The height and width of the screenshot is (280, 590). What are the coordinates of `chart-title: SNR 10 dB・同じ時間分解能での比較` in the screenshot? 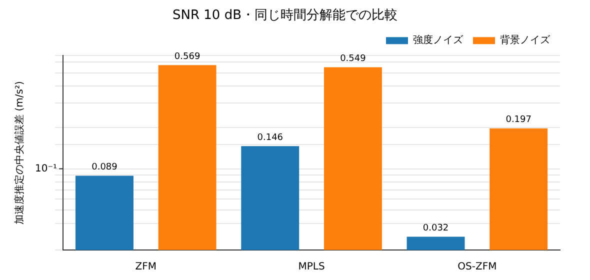 It's located at (285, 16).